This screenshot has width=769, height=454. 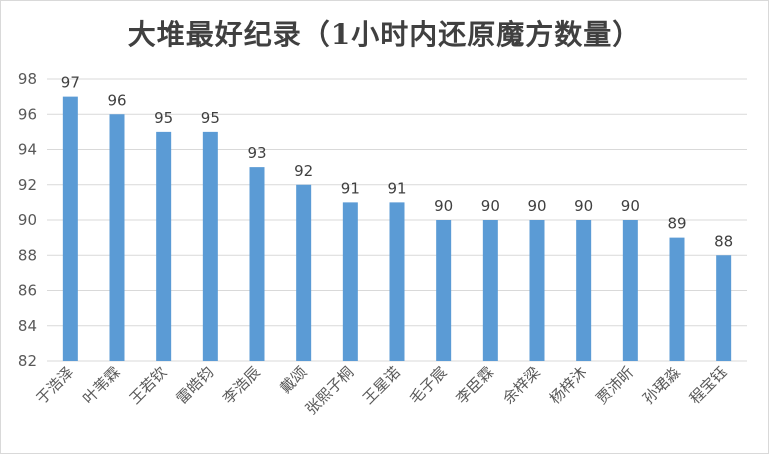 What do you see at coordinates (27, 114) in the screenshot?
I see `y-tick-label: 96` at bounding box center [27, 114].